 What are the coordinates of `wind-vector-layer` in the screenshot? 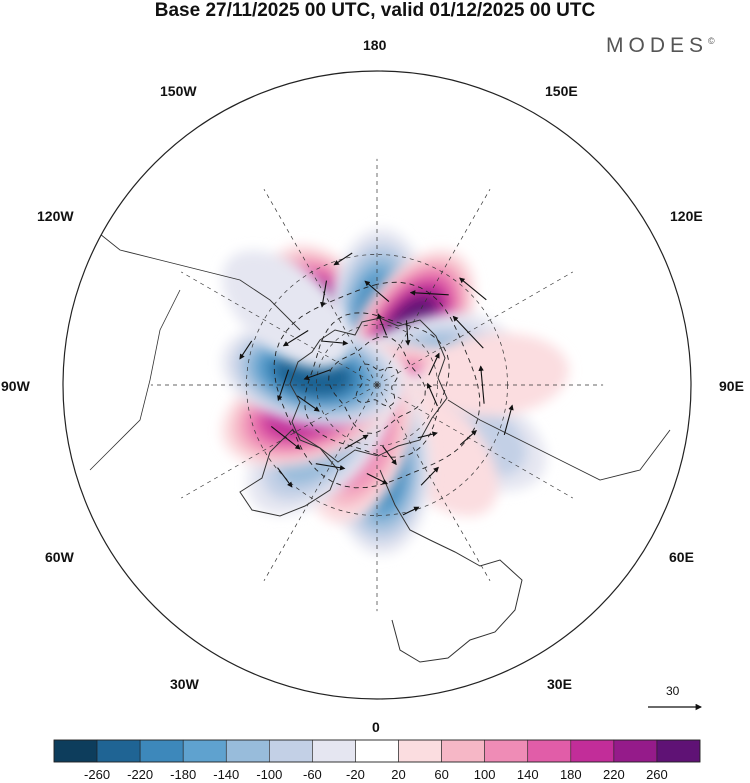 It's located at (376, 384).